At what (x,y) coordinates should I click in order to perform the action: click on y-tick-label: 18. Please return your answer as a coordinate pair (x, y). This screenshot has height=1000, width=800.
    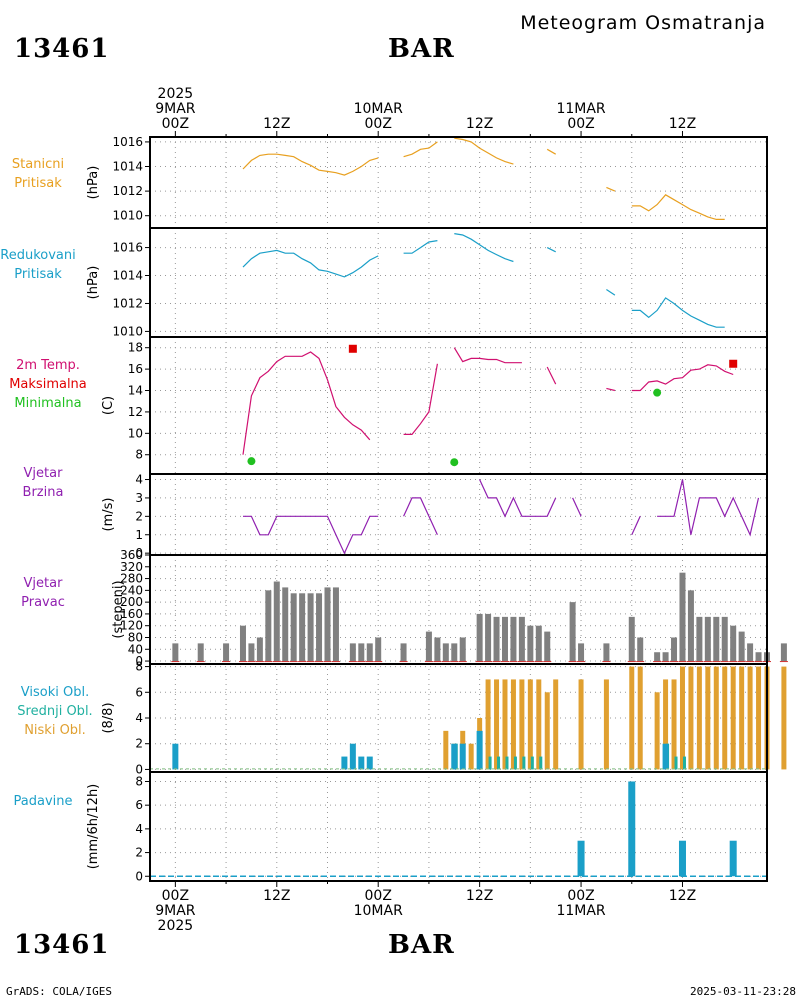
    Looking at the image, I should click on (135, 348).